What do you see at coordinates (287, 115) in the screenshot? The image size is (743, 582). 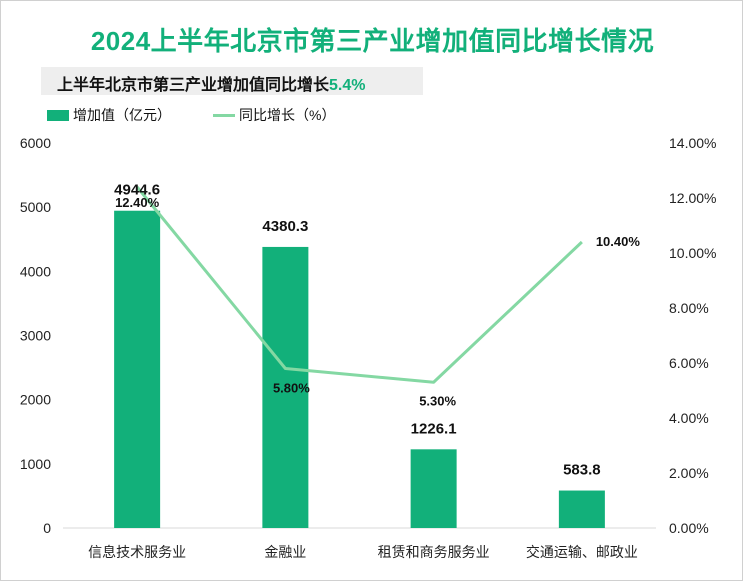 I see `legend-line-label: 同比增长（%）` at bounding box center [287, 115].